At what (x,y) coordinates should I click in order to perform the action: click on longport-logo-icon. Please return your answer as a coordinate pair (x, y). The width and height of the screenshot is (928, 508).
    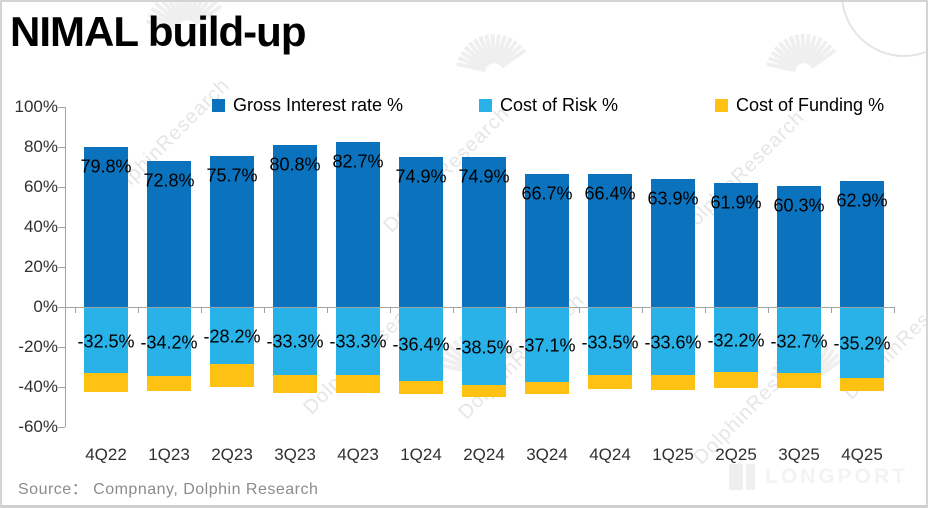
    Looking at the image, I should click on (742, 477).